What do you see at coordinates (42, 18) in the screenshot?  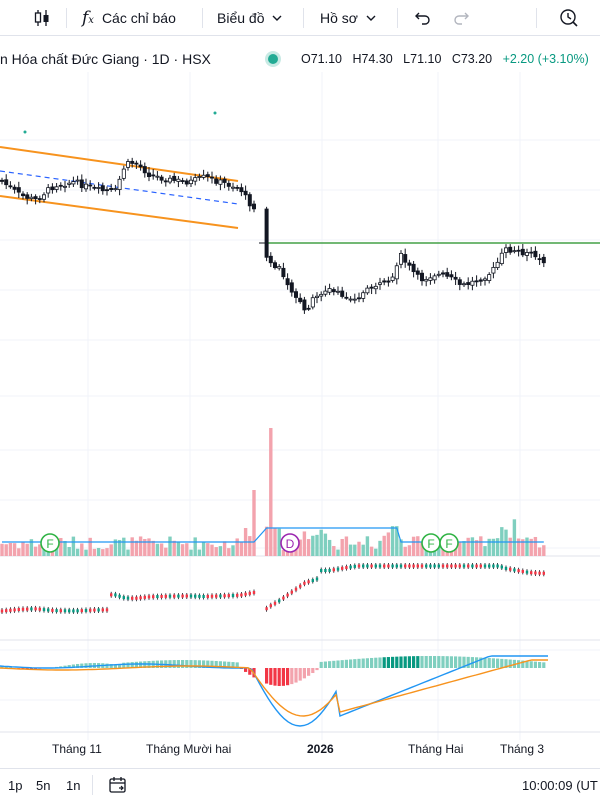 I see `candles-icon` at bounding box center [42, 18].